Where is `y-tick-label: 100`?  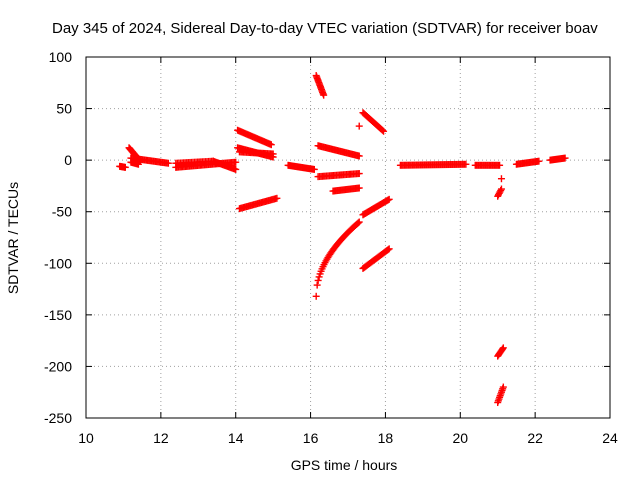
y-tick-label: 100 is located at coordinates (61, 57).